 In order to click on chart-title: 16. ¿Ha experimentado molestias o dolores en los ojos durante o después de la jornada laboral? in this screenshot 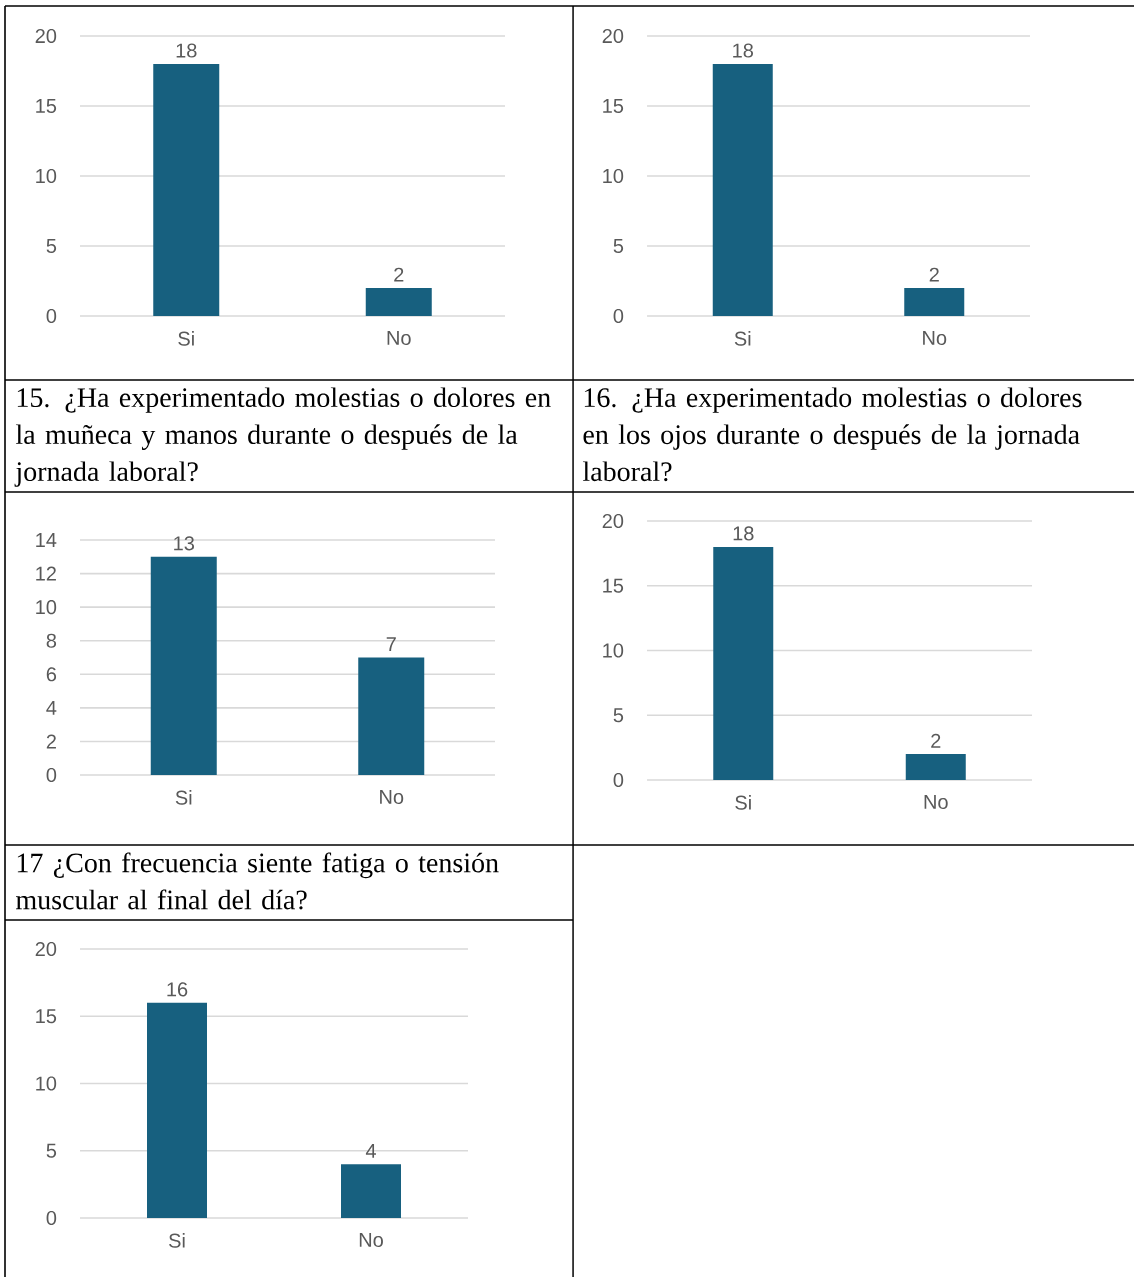, I will do `click(832, 434)`.